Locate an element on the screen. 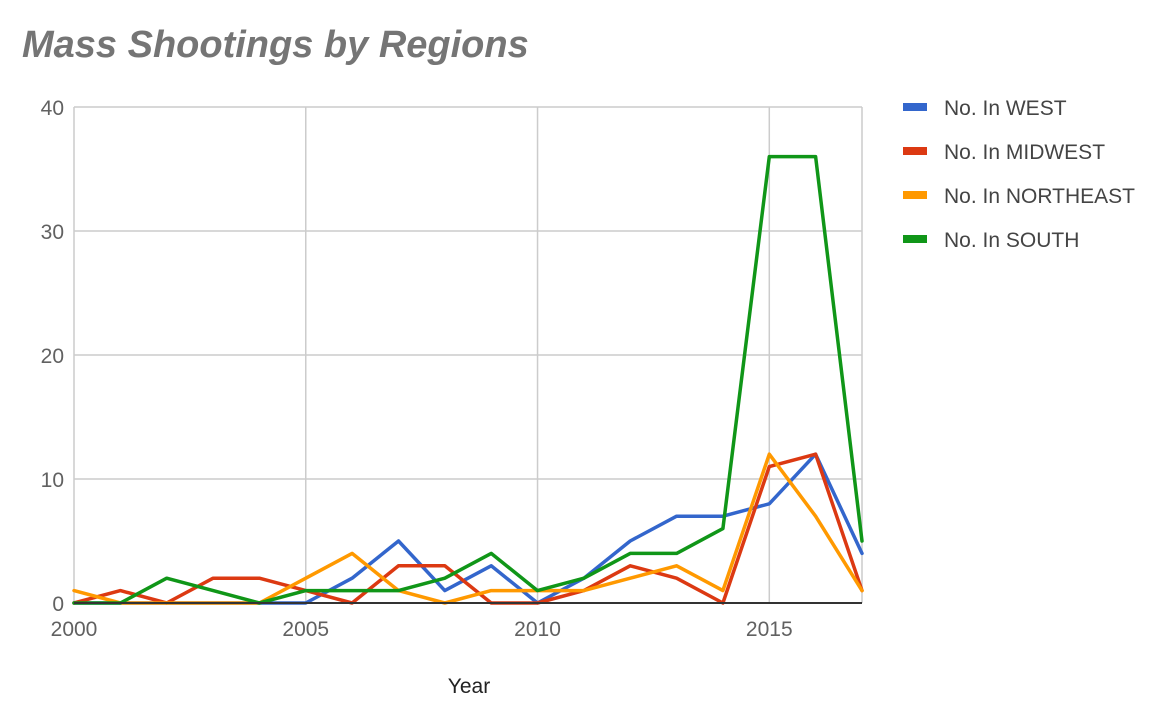 This screenshot has height=722, width=1172. y-tick-label: 30 is located at coordinates (52, 232).